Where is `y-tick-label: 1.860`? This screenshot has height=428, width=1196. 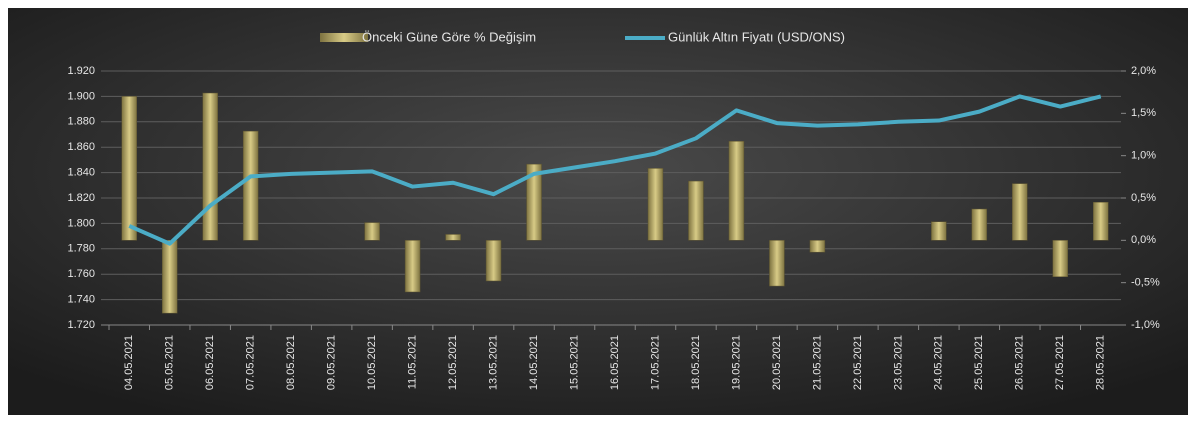 y-tick-label: 1.860 is located at coordinates (81, 147).